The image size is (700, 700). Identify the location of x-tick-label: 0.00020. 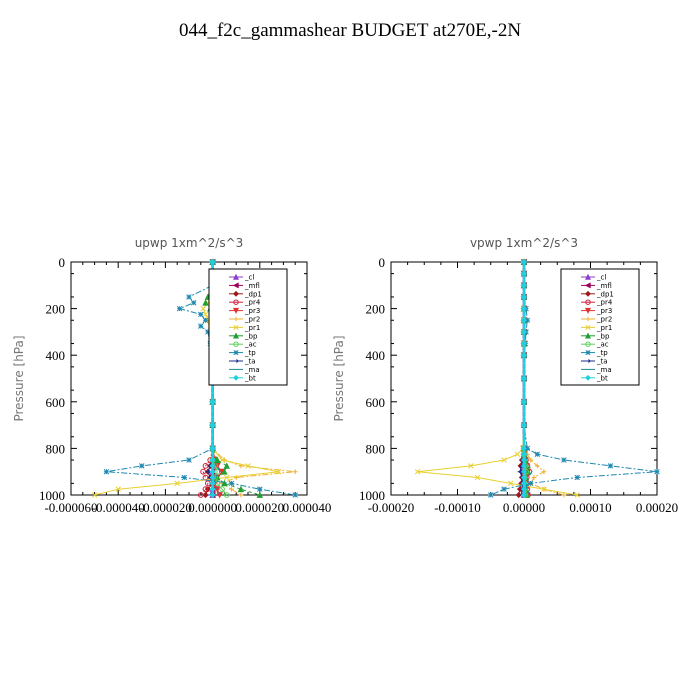
(657, 507).